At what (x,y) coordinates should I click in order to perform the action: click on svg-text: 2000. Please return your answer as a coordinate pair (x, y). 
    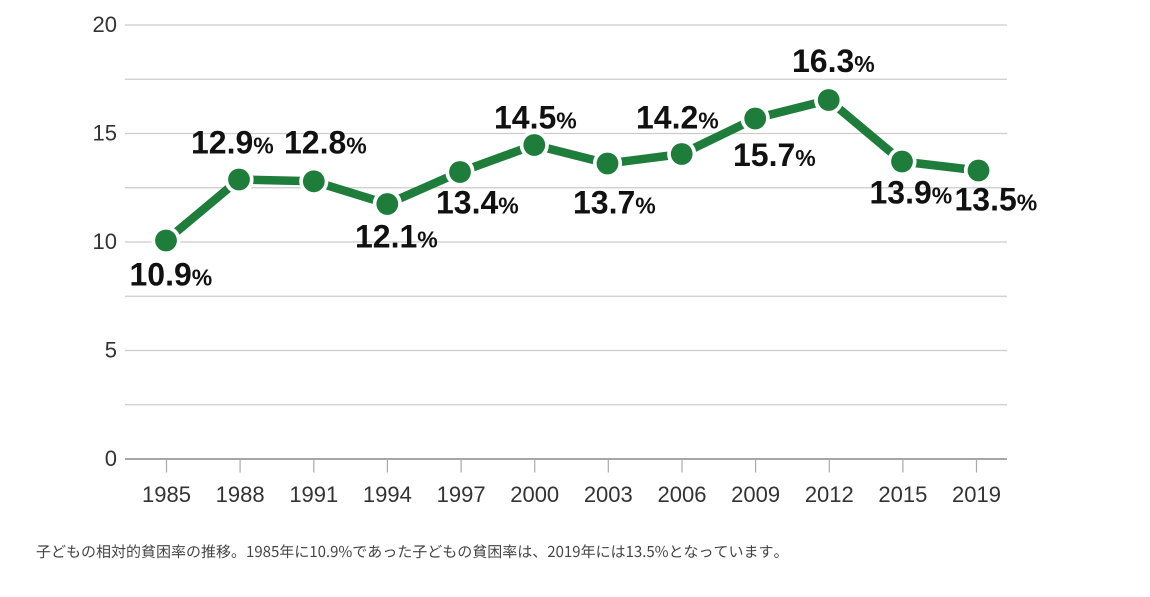
    Looking at the image, I should click on (534, 494).